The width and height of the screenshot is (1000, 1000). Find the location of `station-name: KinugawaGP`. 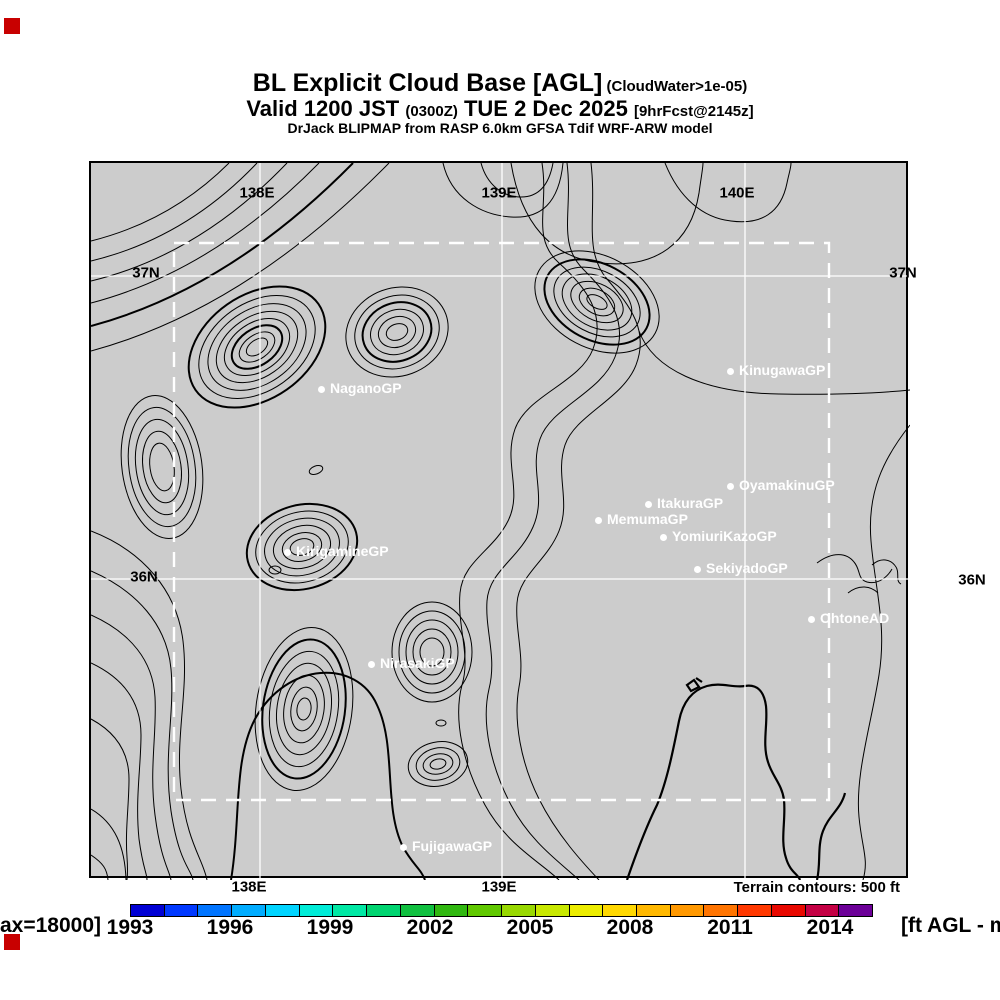

station-name: KinugawaGP is located at coordinates (782, 370).